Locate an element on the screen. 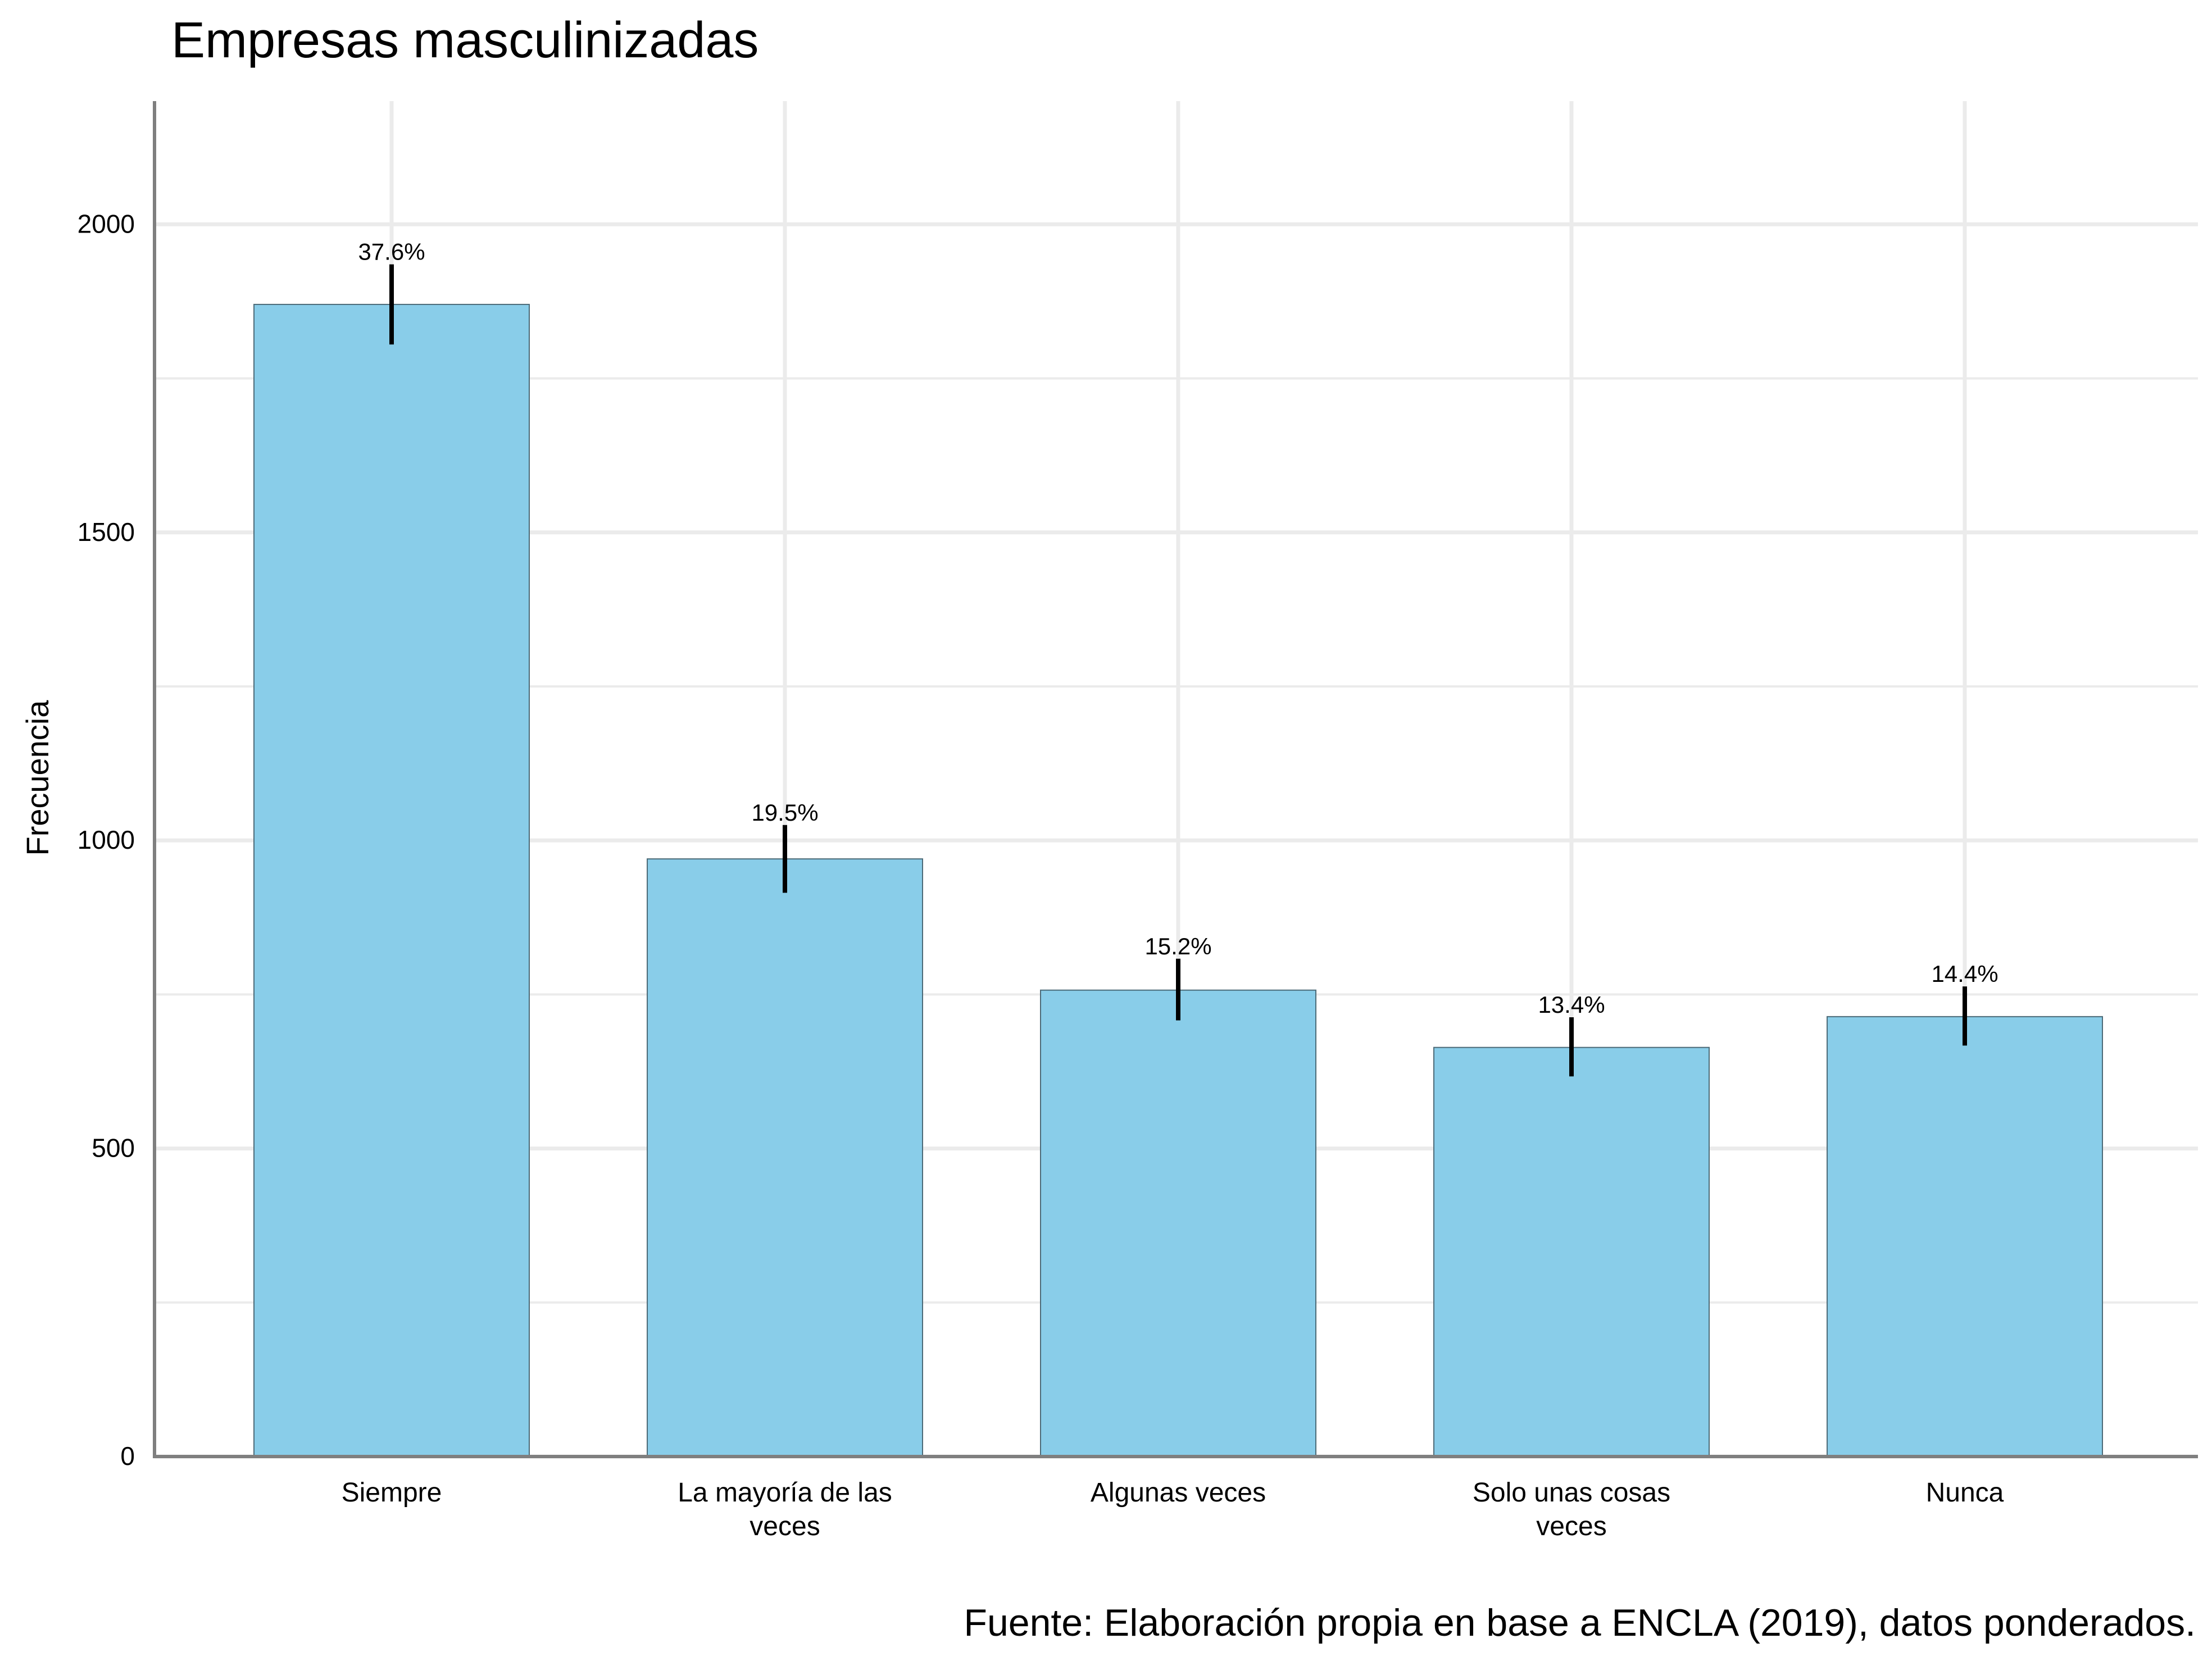 The height and width of the screenshot is (1661, 2212). data-label: 37.6% is located at coordinates (391, 252).